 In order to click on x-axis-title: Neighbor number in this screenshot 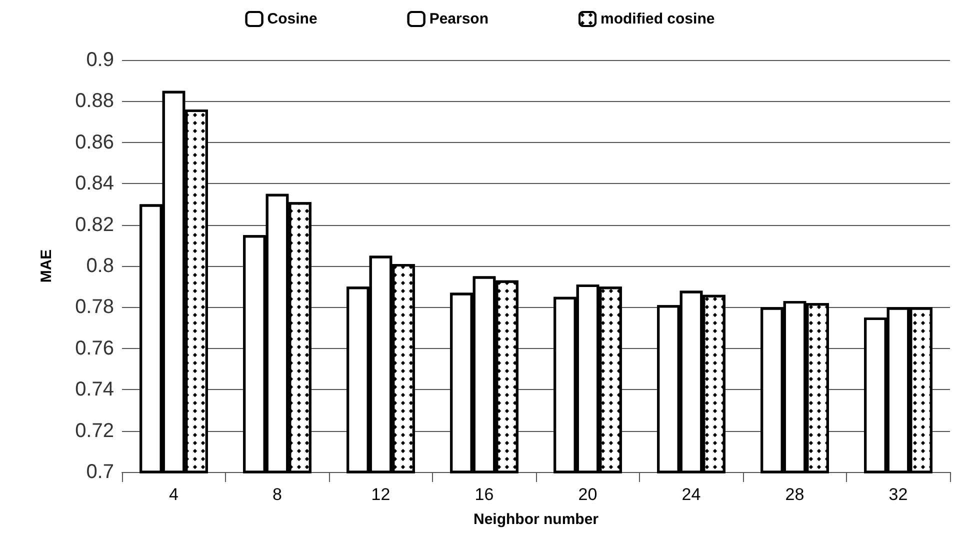, I will do `click(536, 519)`.